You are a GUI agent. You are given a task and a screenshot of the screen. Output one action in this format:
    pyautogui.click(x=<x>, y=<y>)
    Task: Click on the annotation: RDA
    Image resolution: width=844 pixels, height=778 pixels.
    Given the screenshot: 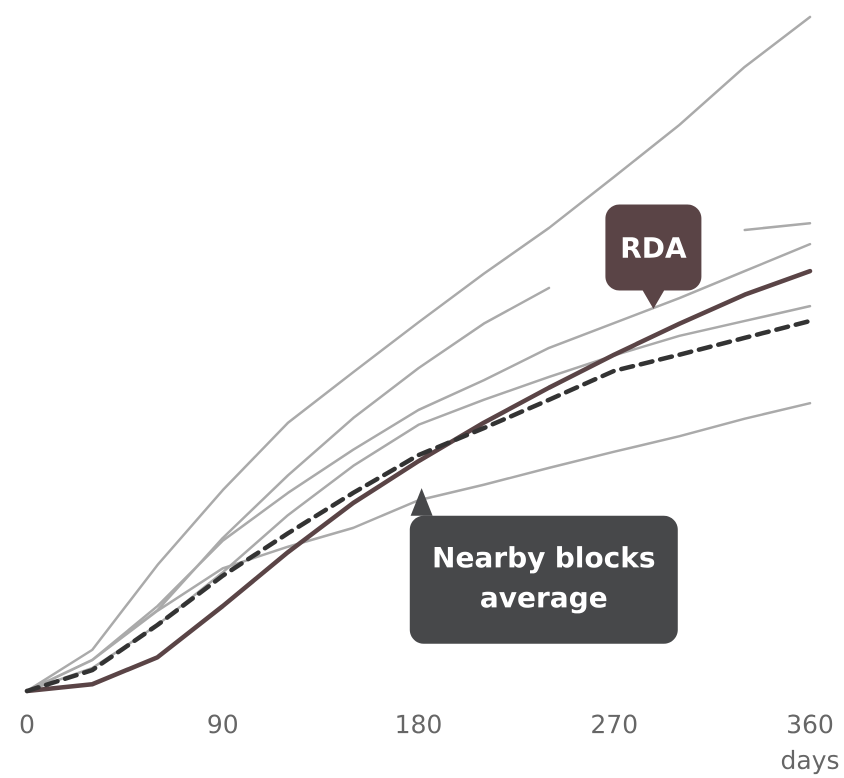 What is the action you would take?
    pyautogui.click(x=654, y=247)
    